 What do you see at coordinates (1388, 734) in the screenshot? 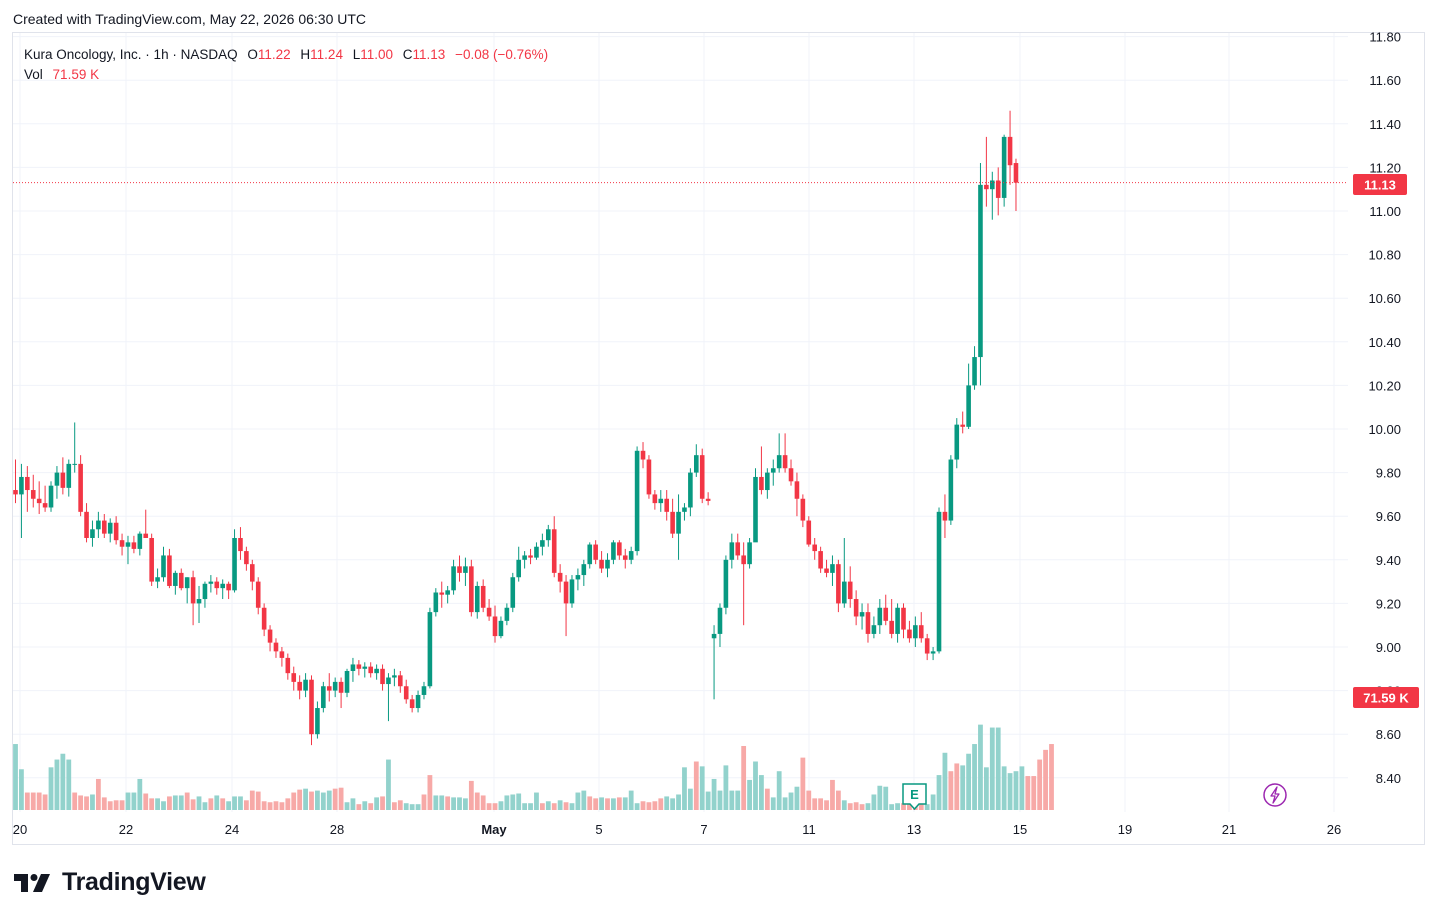
I see `y-tick-label: 8.60` at bounding box center [1388, 734].